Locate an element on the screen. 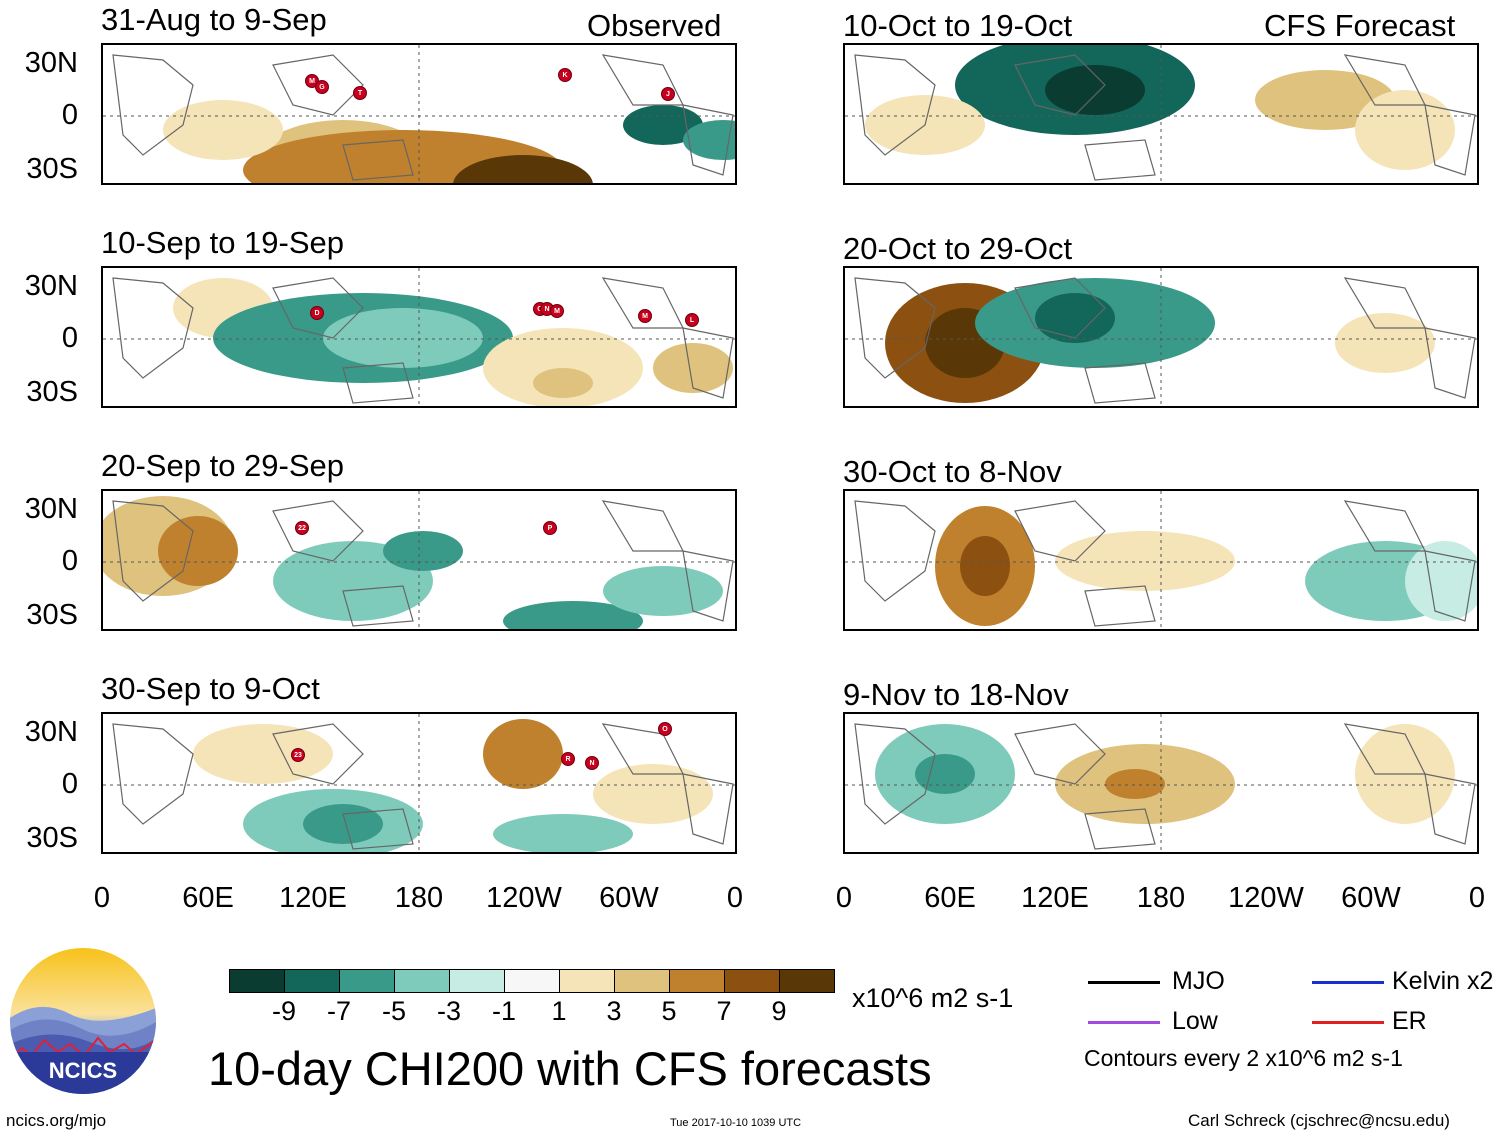  panel-title: 20-Sep to 29-Sep is located at coordinates (223, 465).